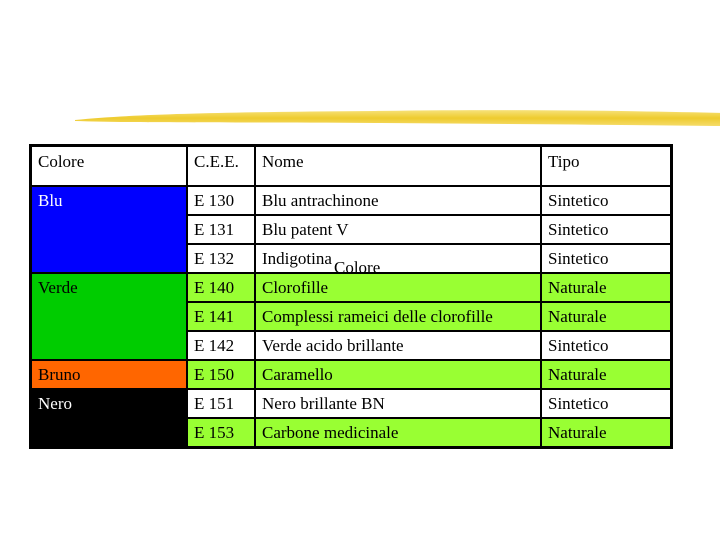  I want to click on table-header-row: Colore C.E.E. Nome Tipo, so click(351, 165).